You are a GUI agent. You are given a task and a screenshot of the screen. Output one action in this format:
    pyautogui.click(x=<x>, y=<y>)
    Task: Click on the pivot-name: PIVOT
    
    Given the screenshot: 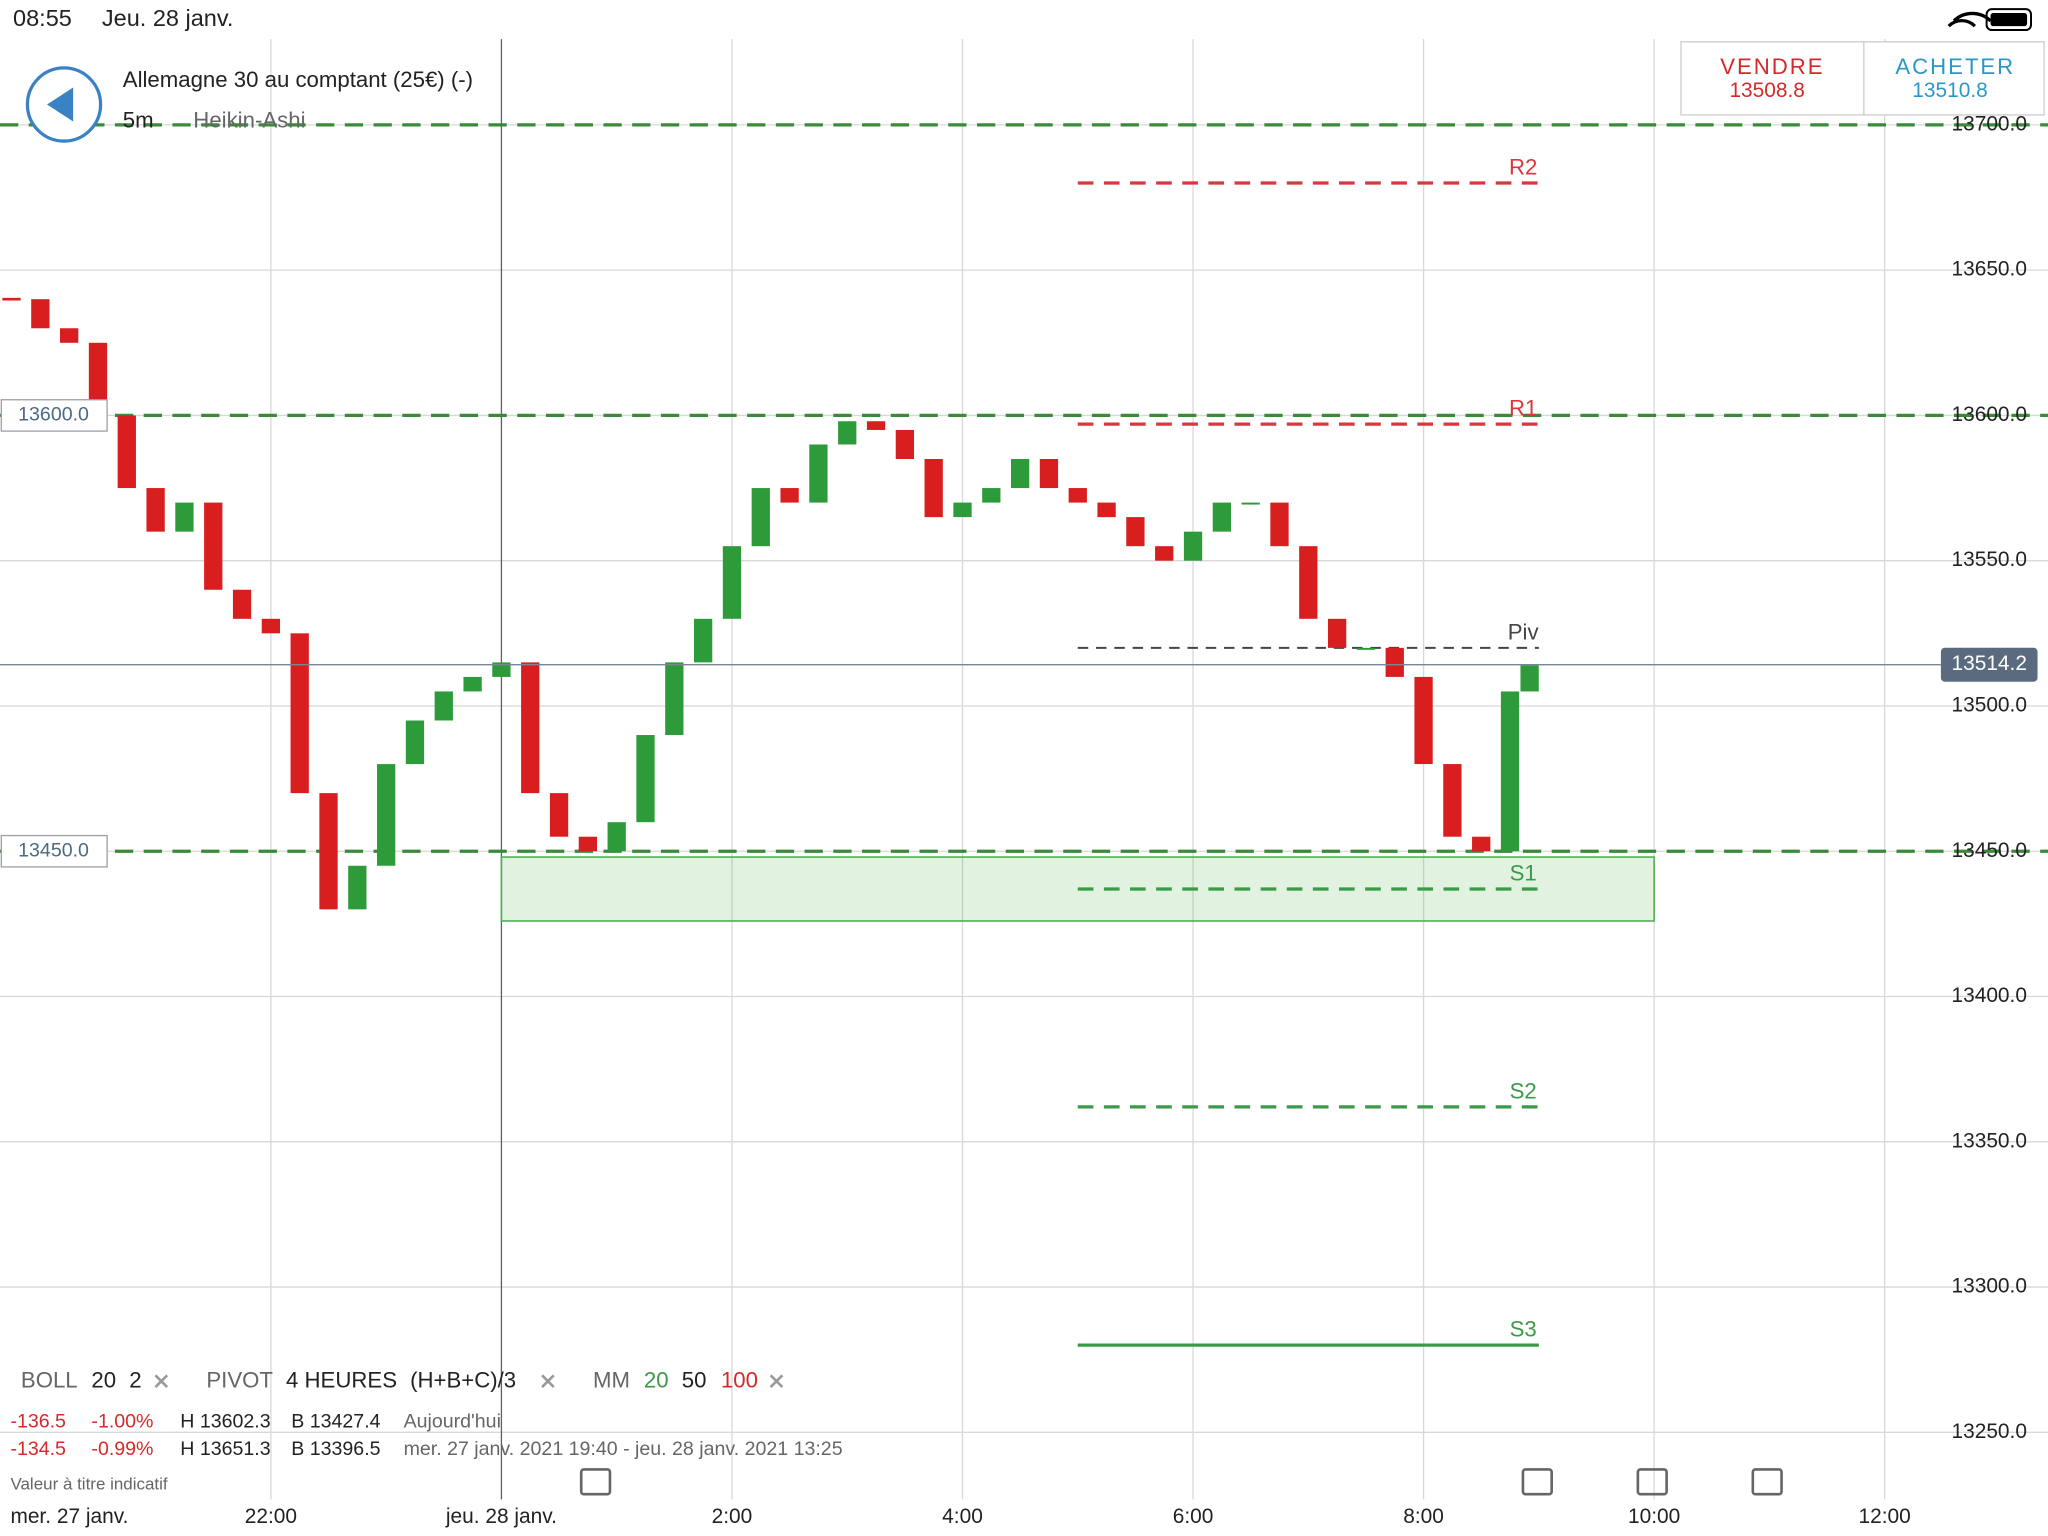 What is the action you would take?
    pyautogui.click(x=239, y=1380)
    